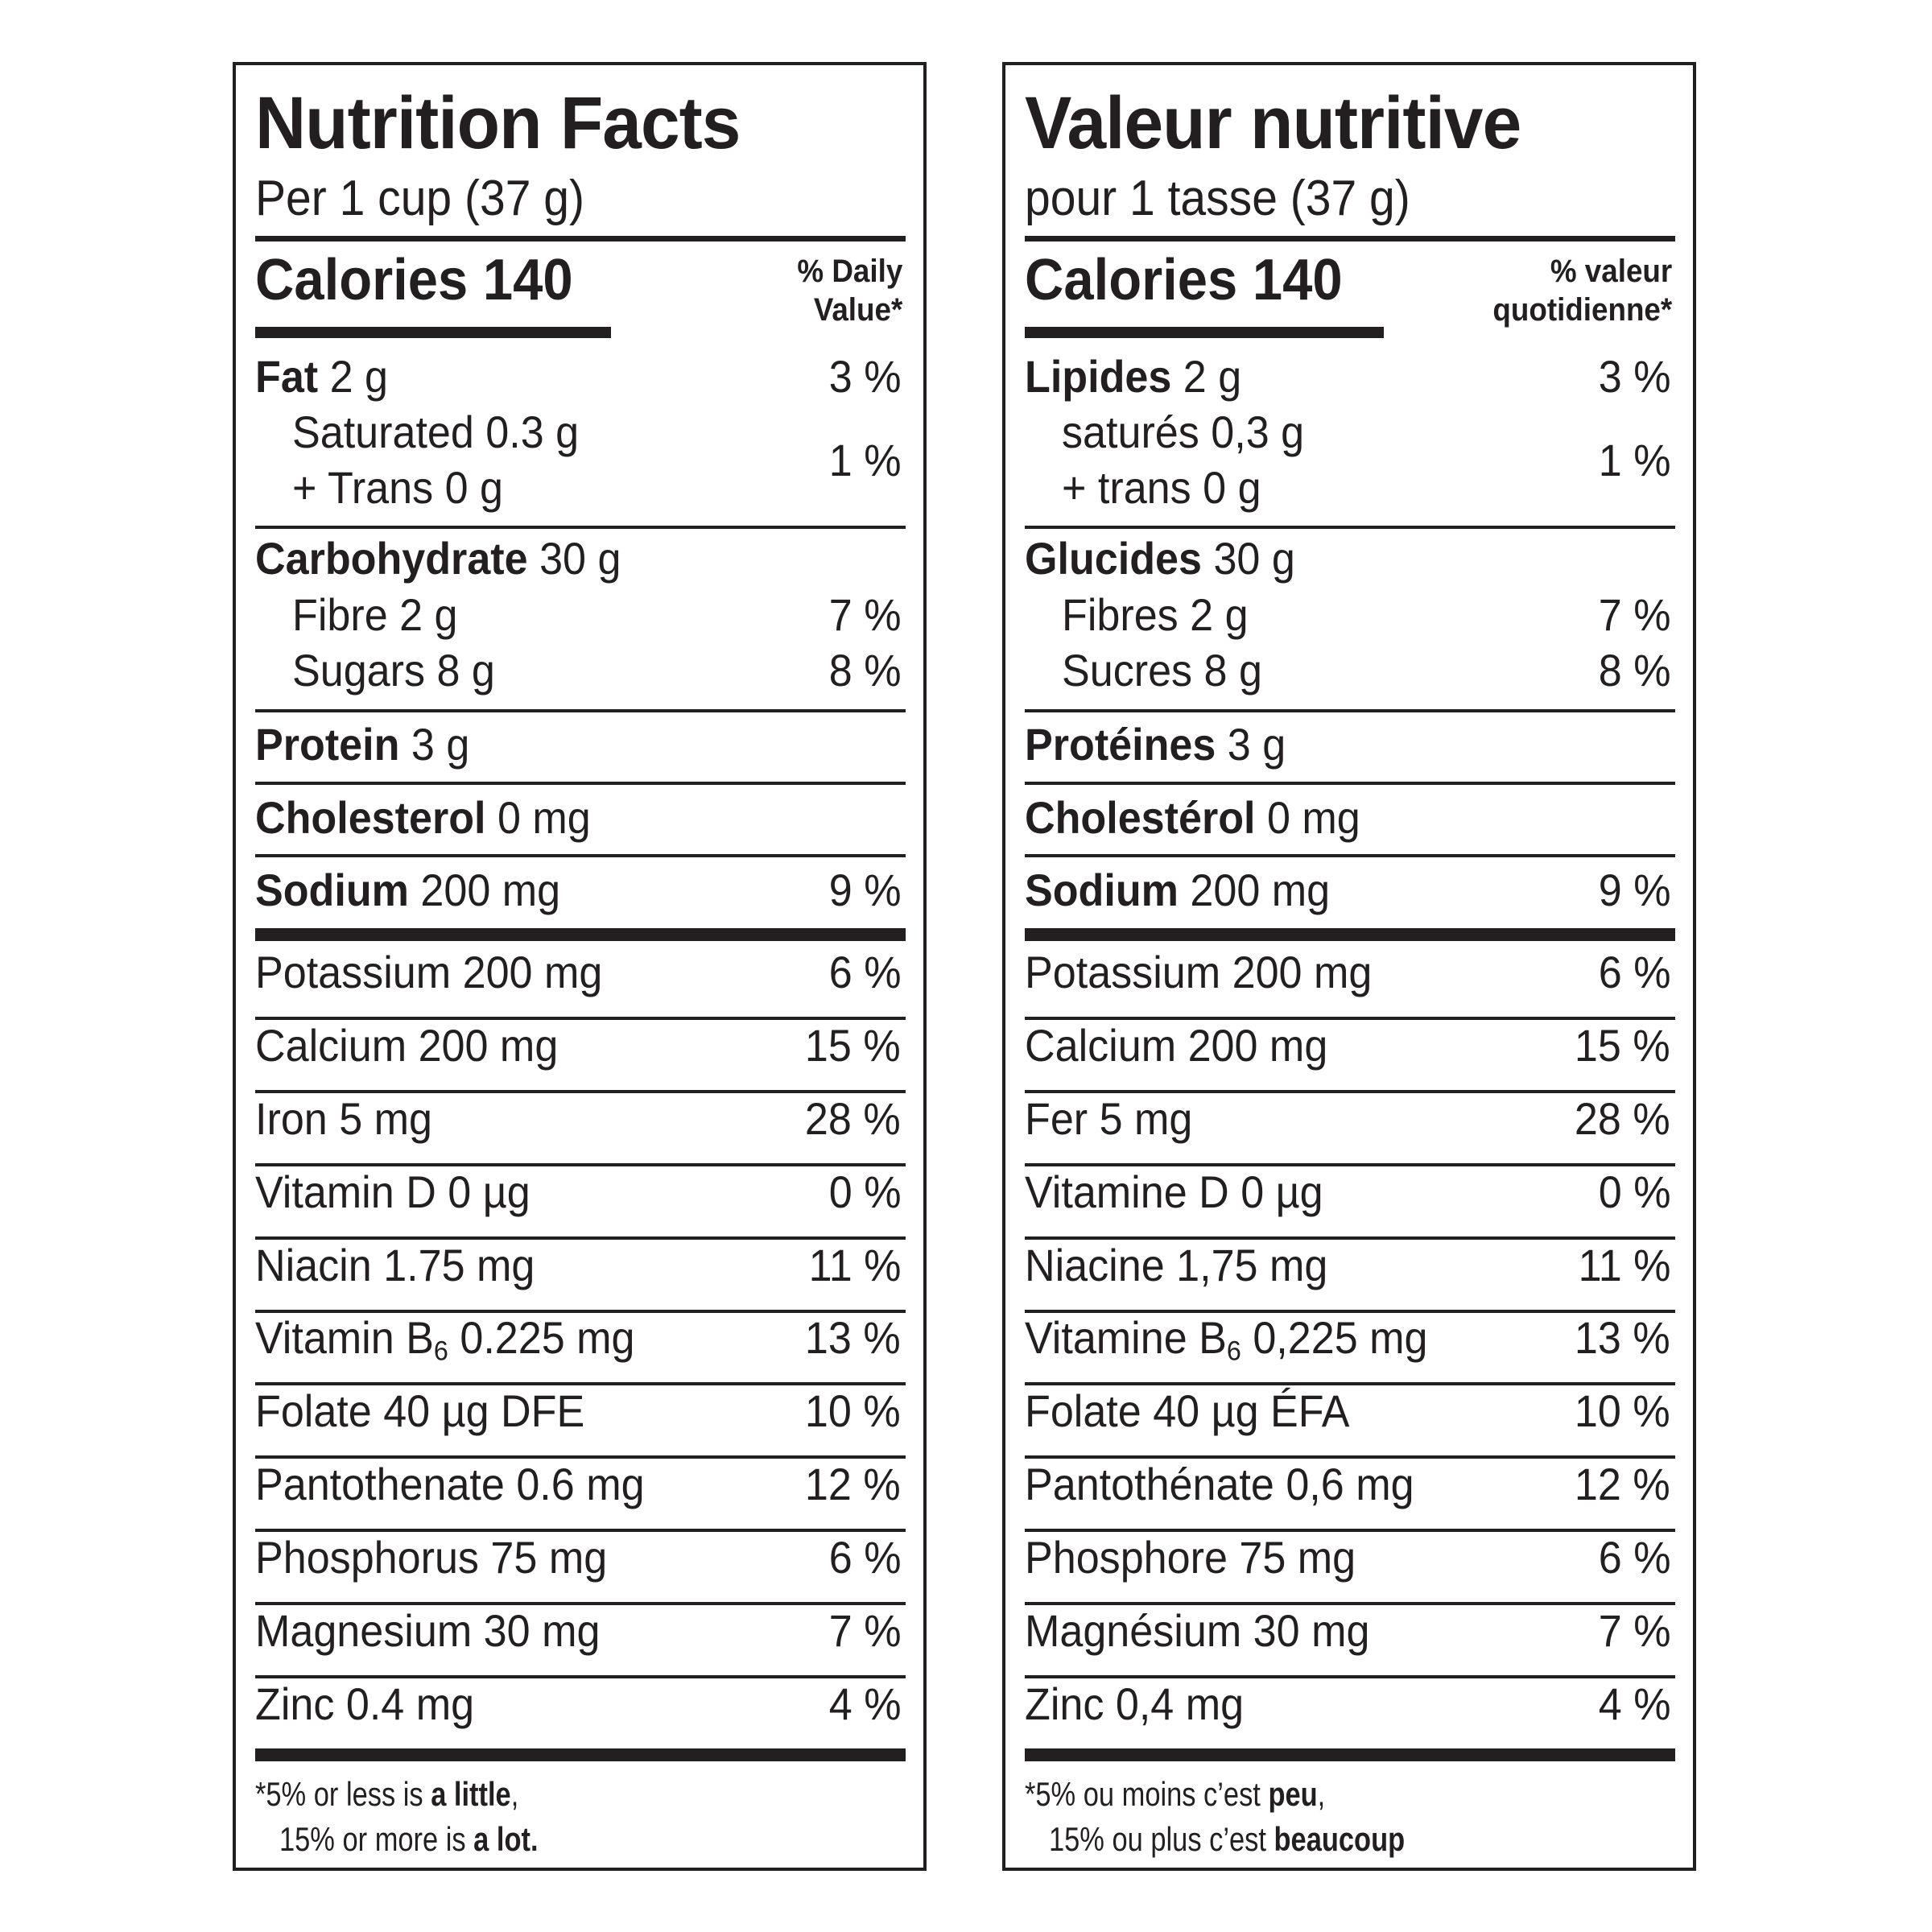 The height and width of the screenshot is (1932, 1932). Describe the element at coordinates (849, 271) in the screenshot. I see `daily-value-header-line1: % Daily` at that location.